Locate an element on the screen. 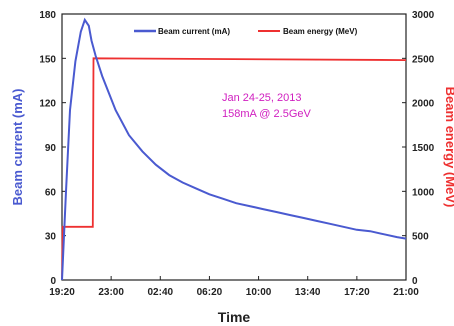 The height and width of the screenshot is (326, 454). y-axis-title-right: Beam energy (MeV) is located at coordinates (448, 147).